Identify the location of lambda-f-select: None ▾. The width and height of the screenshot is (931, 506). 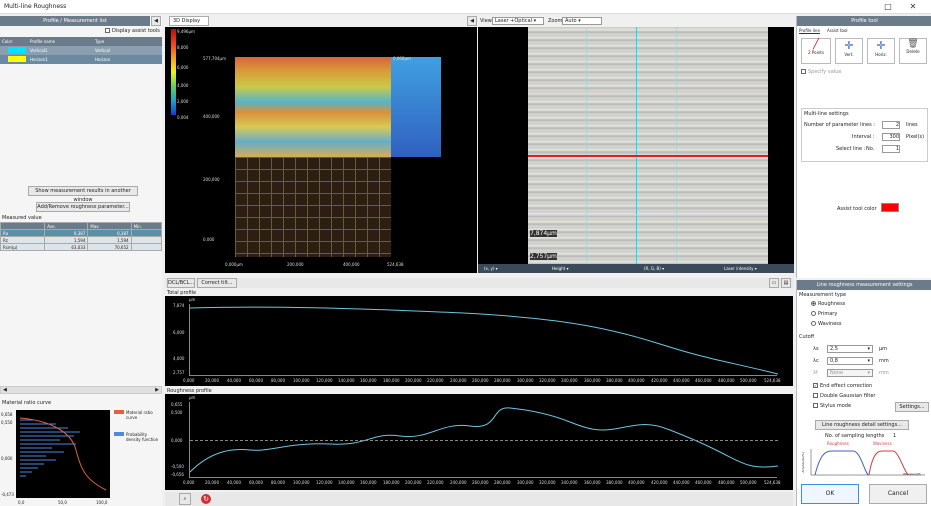
(850, 373).